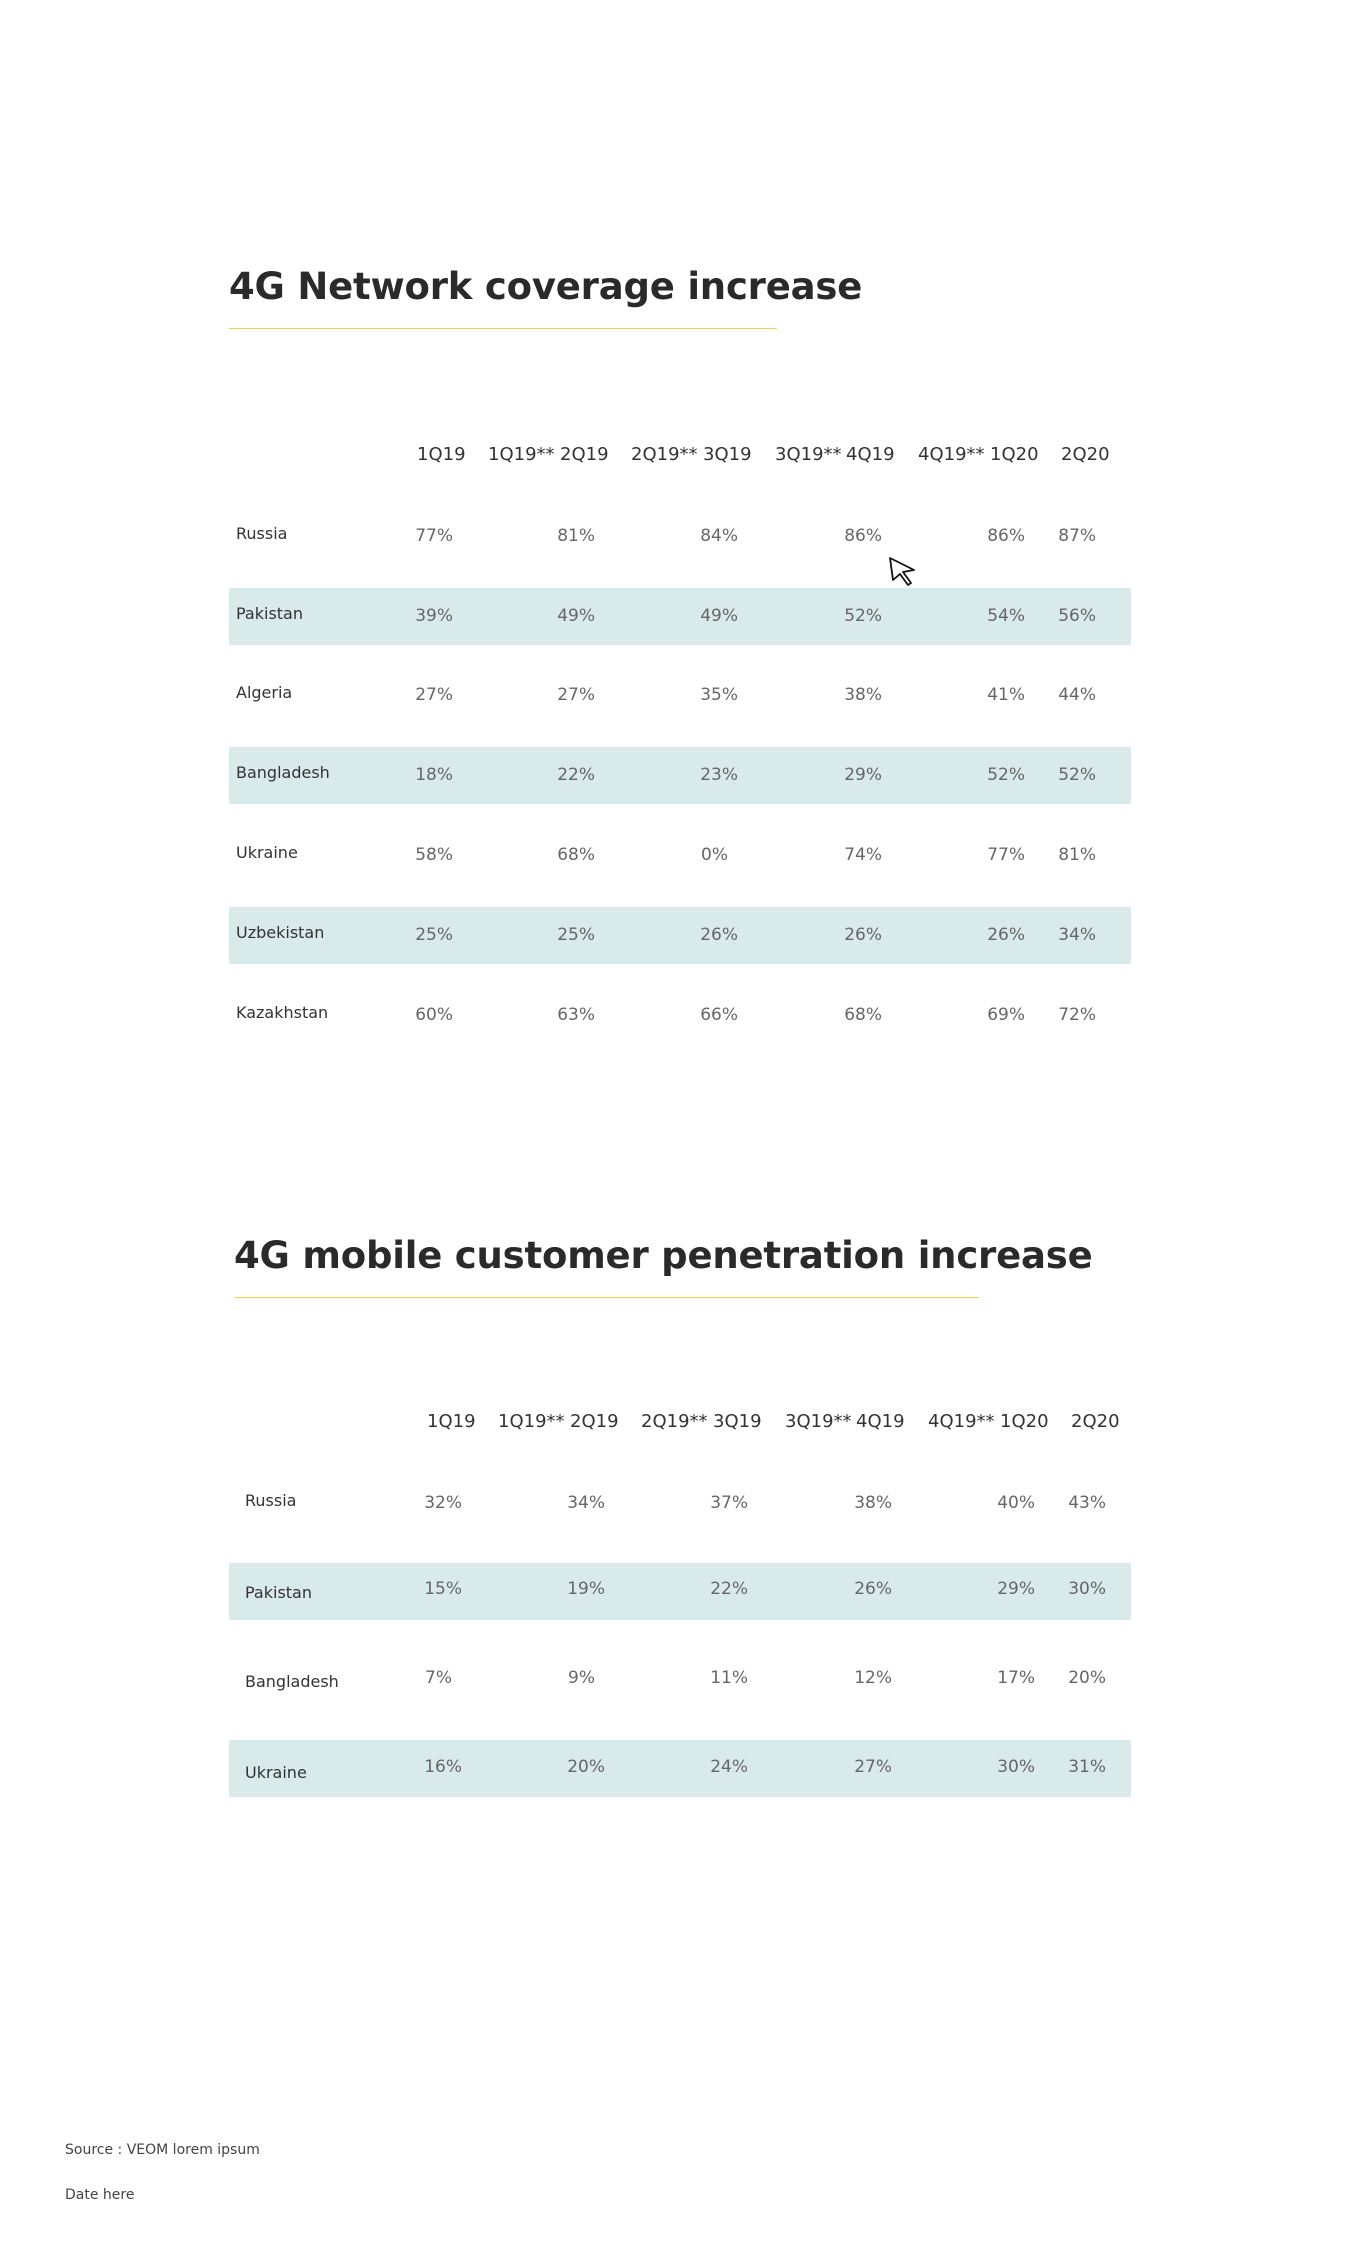 This screenshot has height=2268, width=1366. Describe the element at coordinates (280, 932) in the screenshot. I see `row-label: Uzbekistan` at that location.